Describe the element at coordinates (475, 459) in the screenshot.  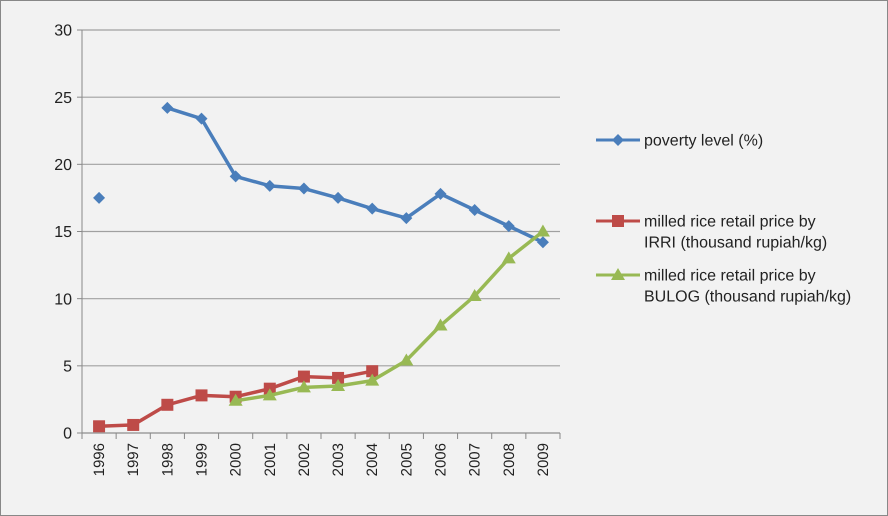
I see `x-tick-label: 2007` at that location.